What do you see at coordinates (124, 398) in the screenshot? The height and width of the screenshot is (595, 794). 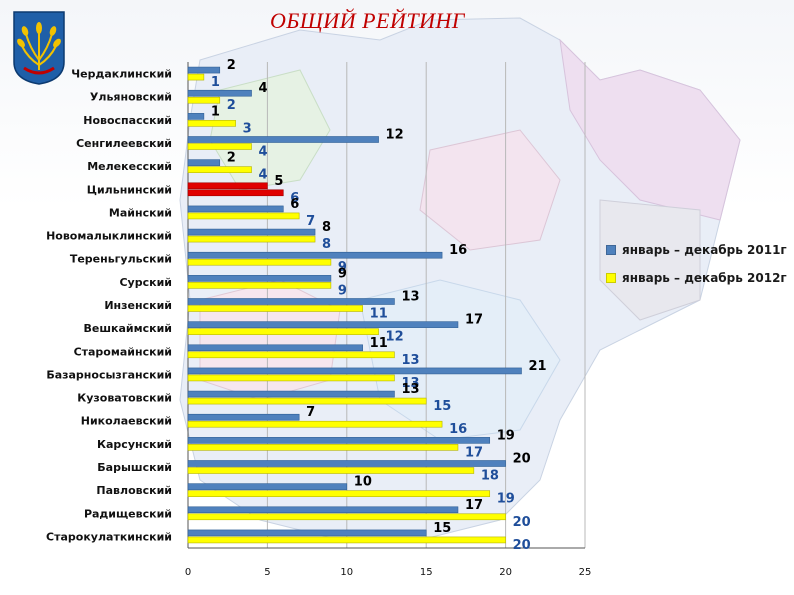 I see `category-label: Кузоватовский` at bounding box center [124, 398].